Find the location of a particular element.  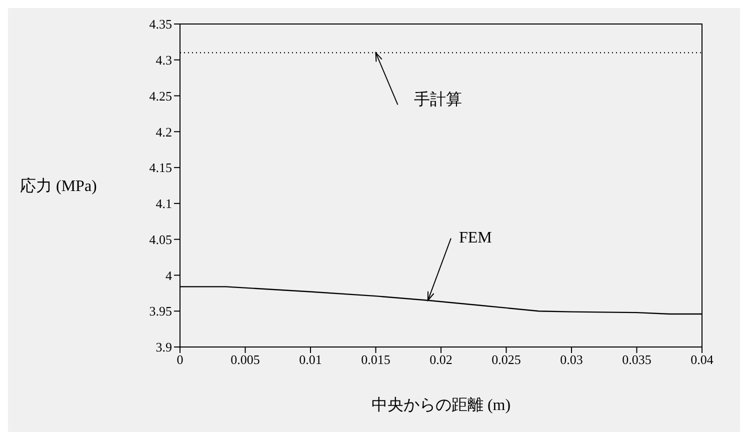

x-tick-label: 0 is located at coordinates (180, 360).